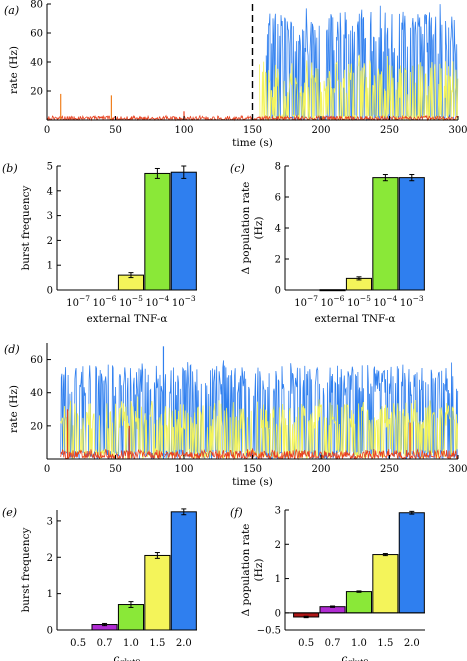 The image size is (467, 661). What do you see at coordinates (36, 5) in the screenshot?
I see `y-tick-label: 80` at bounding box center [36, 5].